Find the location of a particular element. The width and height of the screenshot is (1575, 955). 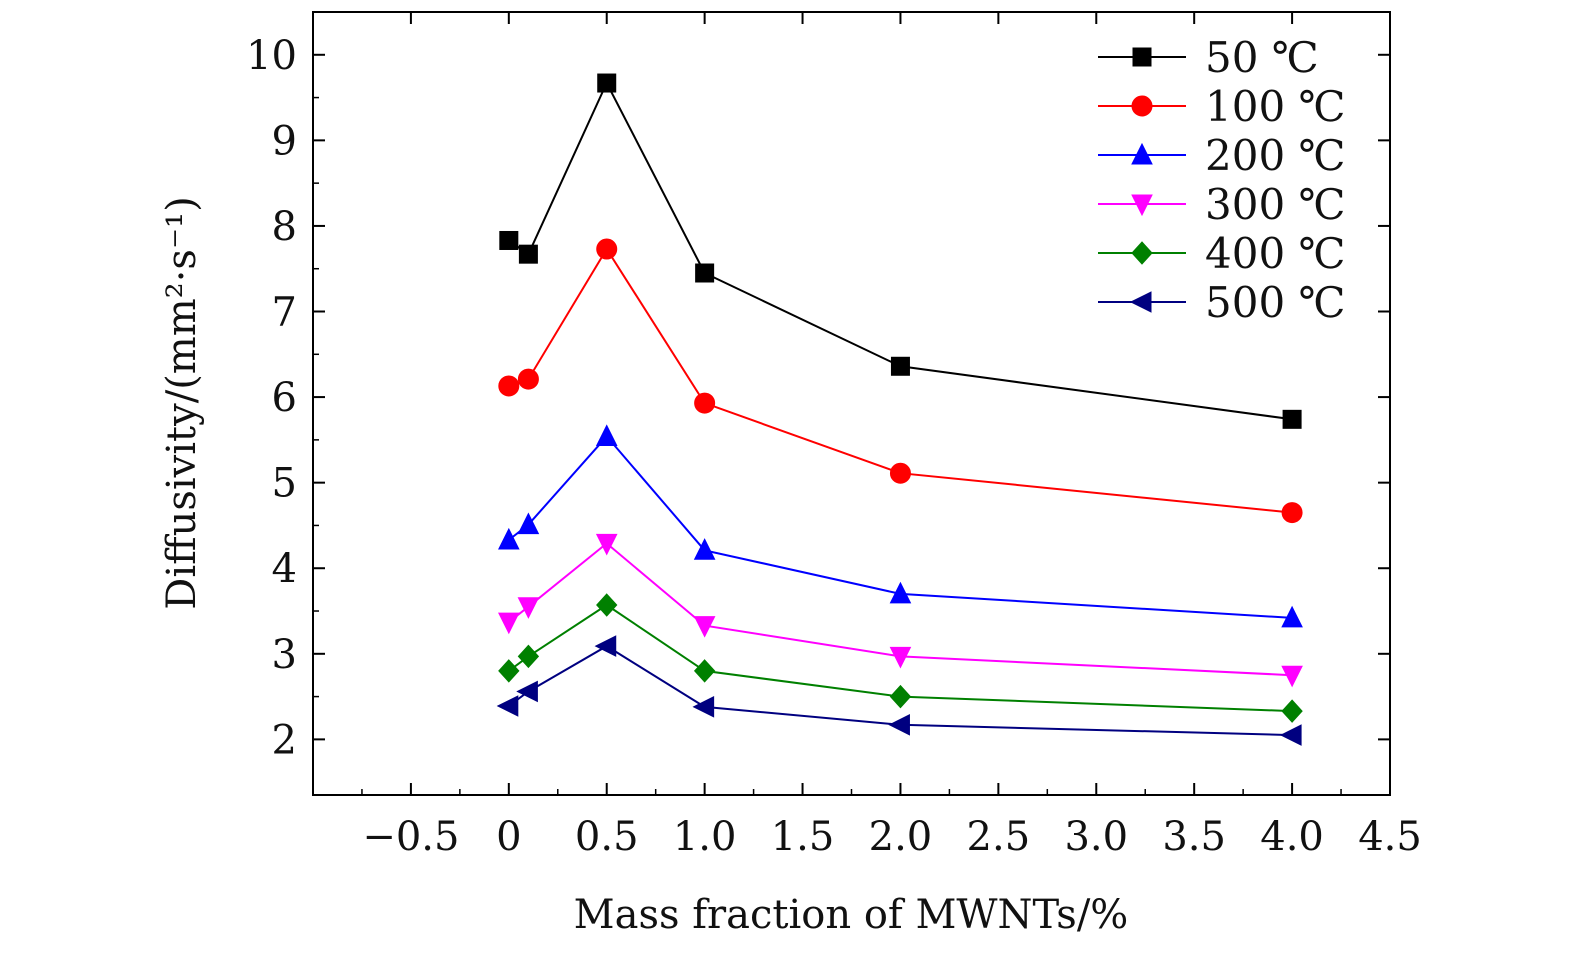

x-tick-label: 3.5 is located at coordinates (1194, 837).